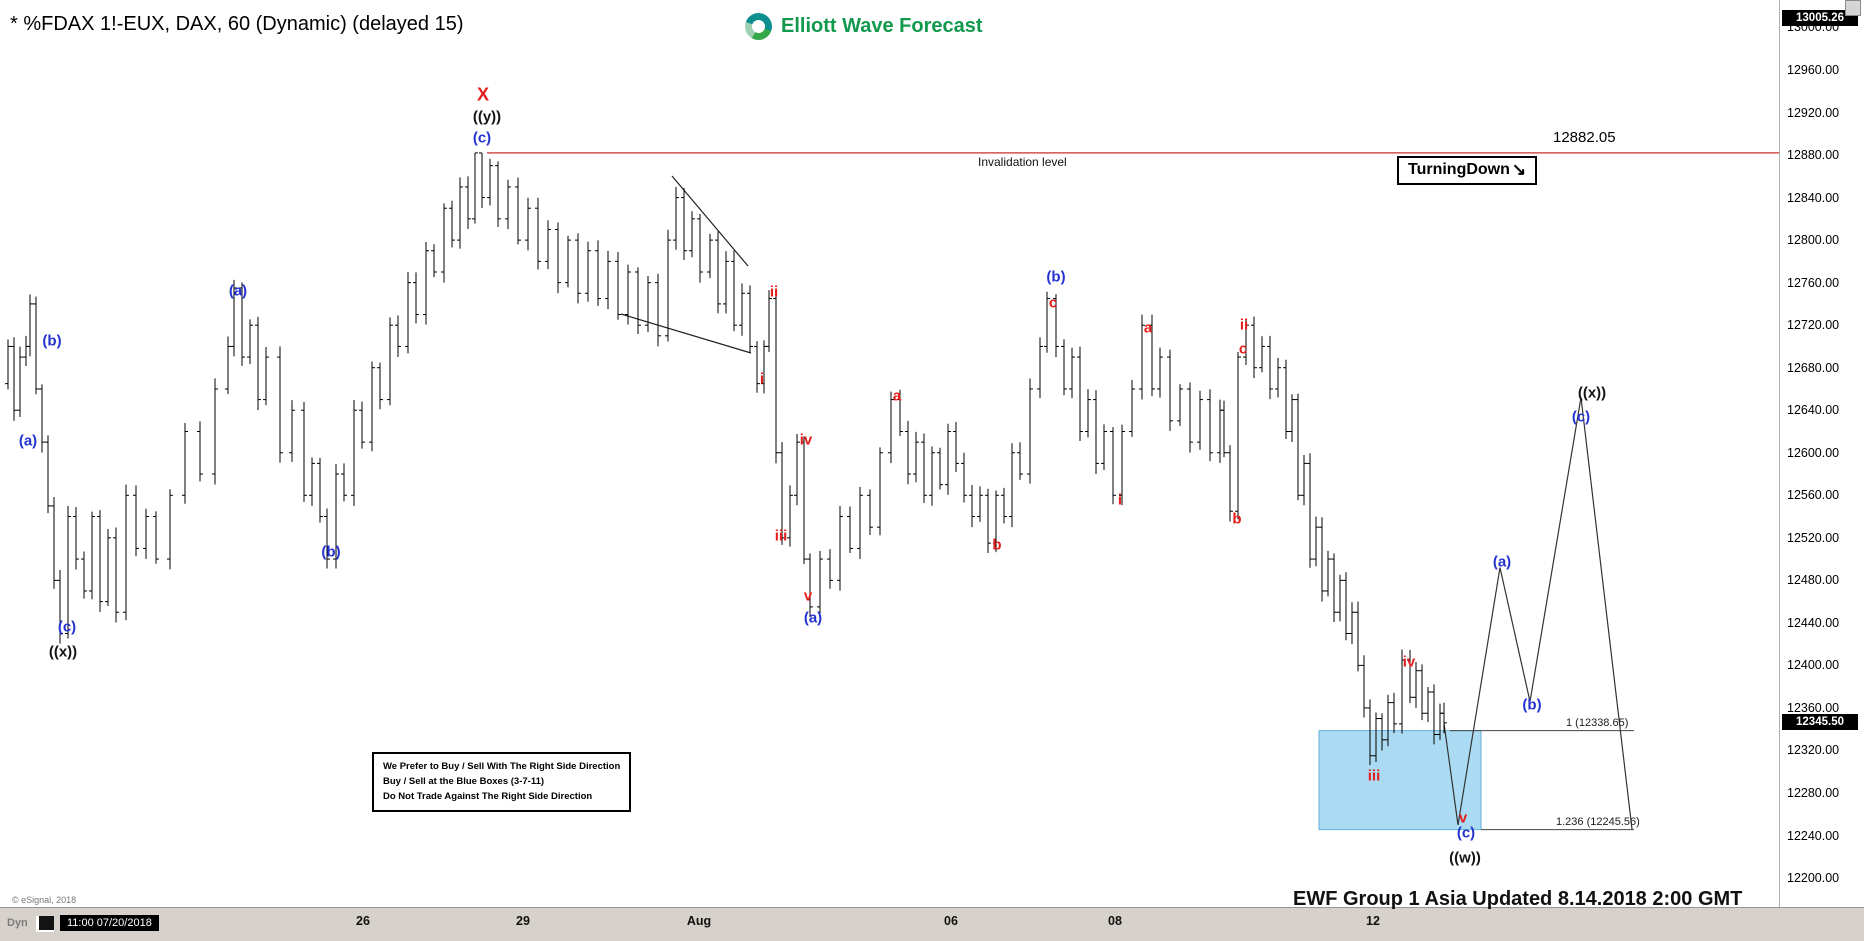 The height and width of the screenshot is (941, 1864). I want to click on fib-label: 1.236 (12245.56), so click(1598, 821).